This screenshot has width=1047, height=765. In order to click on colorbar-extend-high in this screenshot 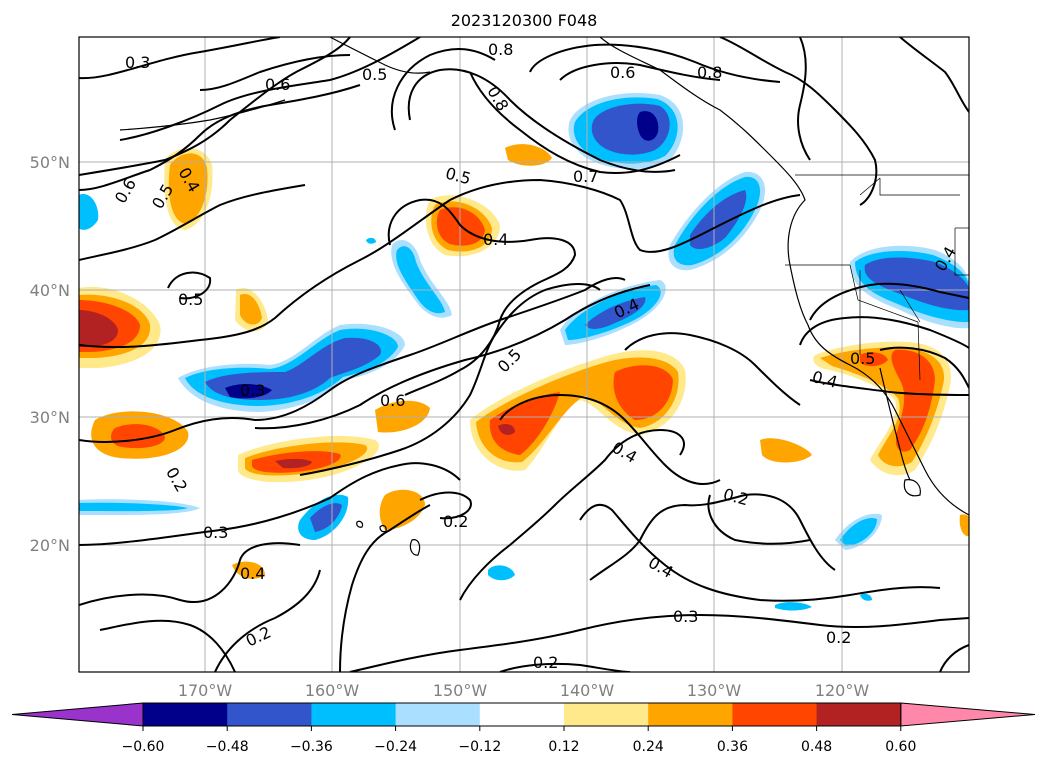, I will do `click(968, 714)`.